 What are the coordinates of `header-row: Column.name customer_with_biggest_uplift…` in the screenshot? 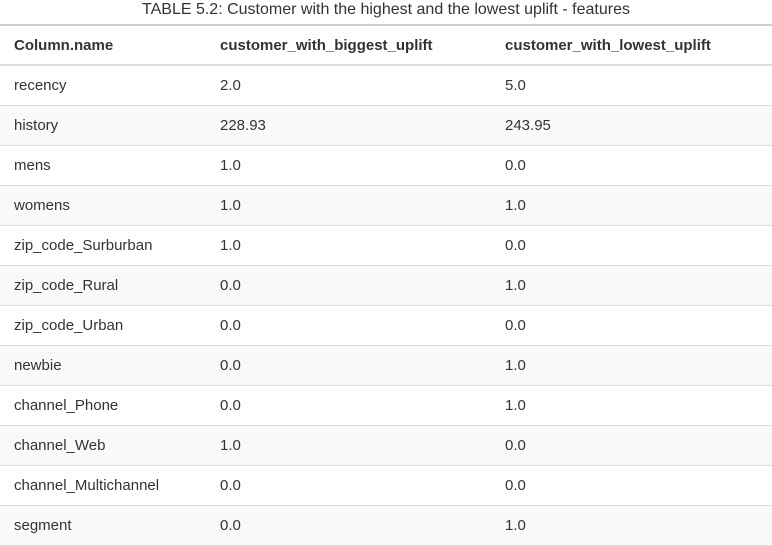 It's located at (386, 45).